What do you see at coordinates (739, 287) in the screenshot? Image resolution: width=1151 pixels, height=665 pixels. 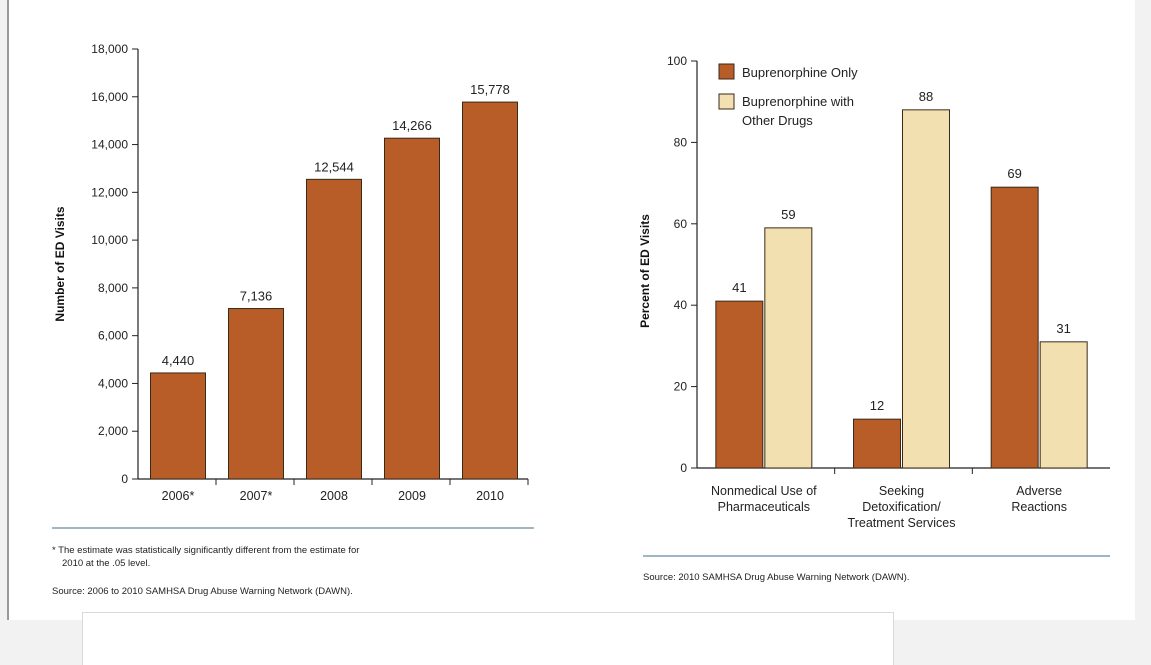 I see `data-label: 41` at bounding box center [739, 287].